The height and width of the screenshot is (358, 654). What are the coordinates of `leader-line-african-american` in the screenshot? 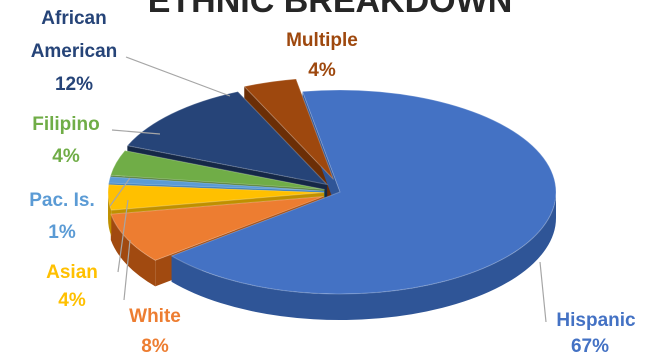 It's located at (178, 76).